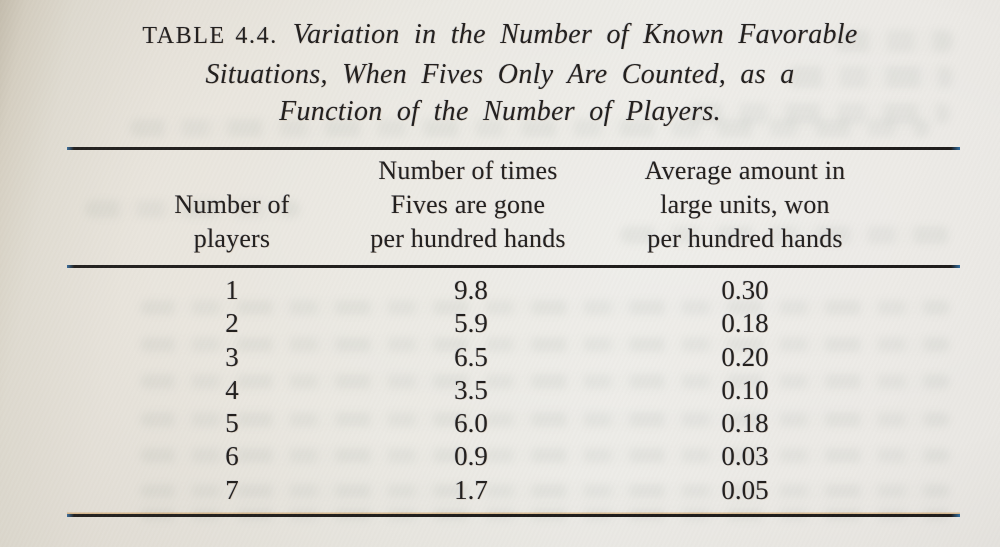  What do you see at coordinates (513, 148) in the screenshot?
I see `table-rule-top` at bounding box center [513, 148].